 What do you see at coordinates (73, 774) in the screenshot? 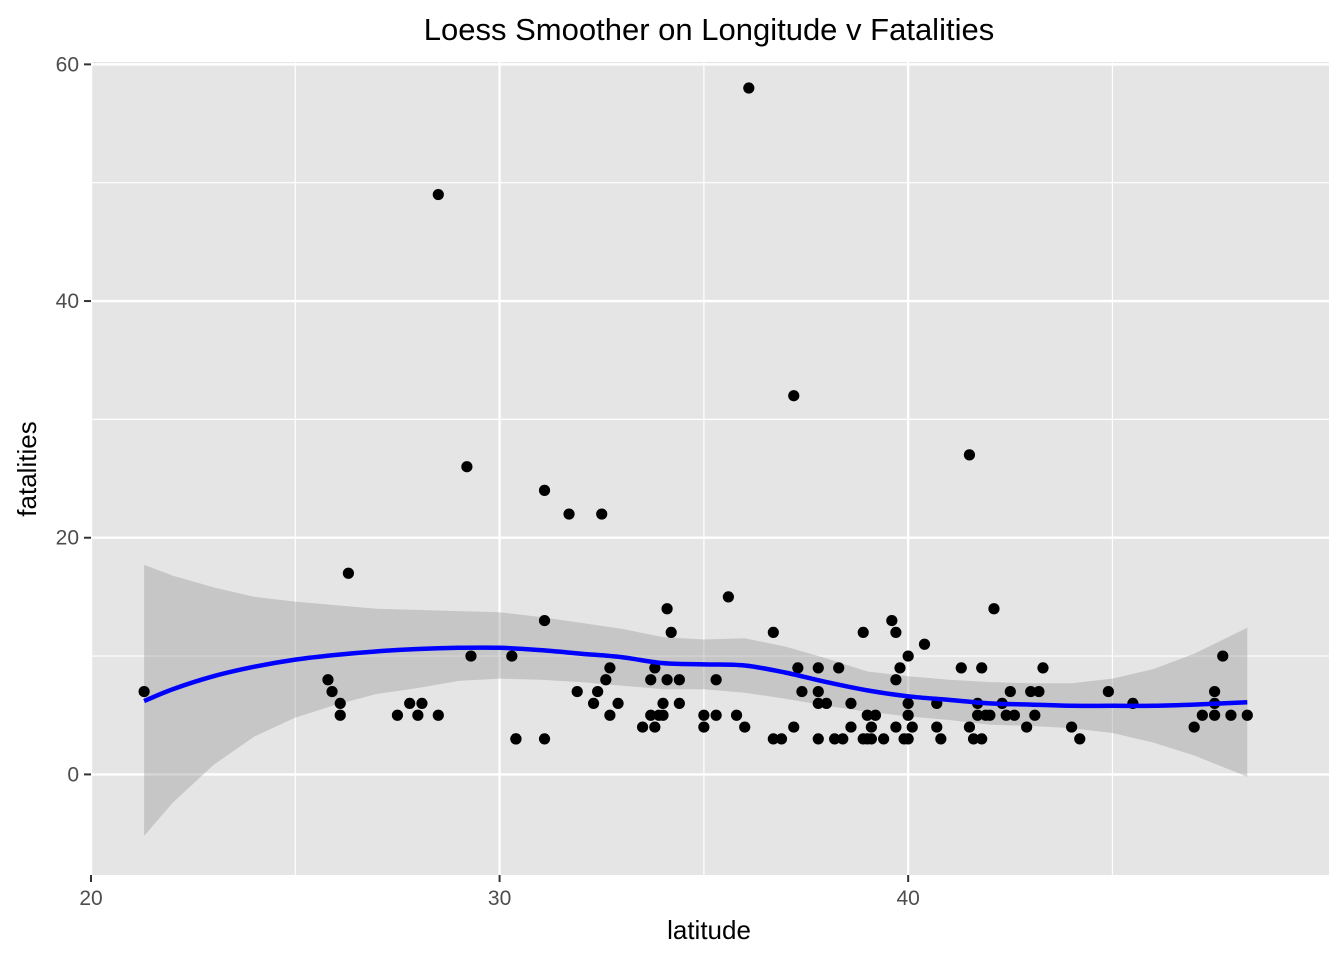
I see `y-tick-label: 0` at bounding box center [73, 774].